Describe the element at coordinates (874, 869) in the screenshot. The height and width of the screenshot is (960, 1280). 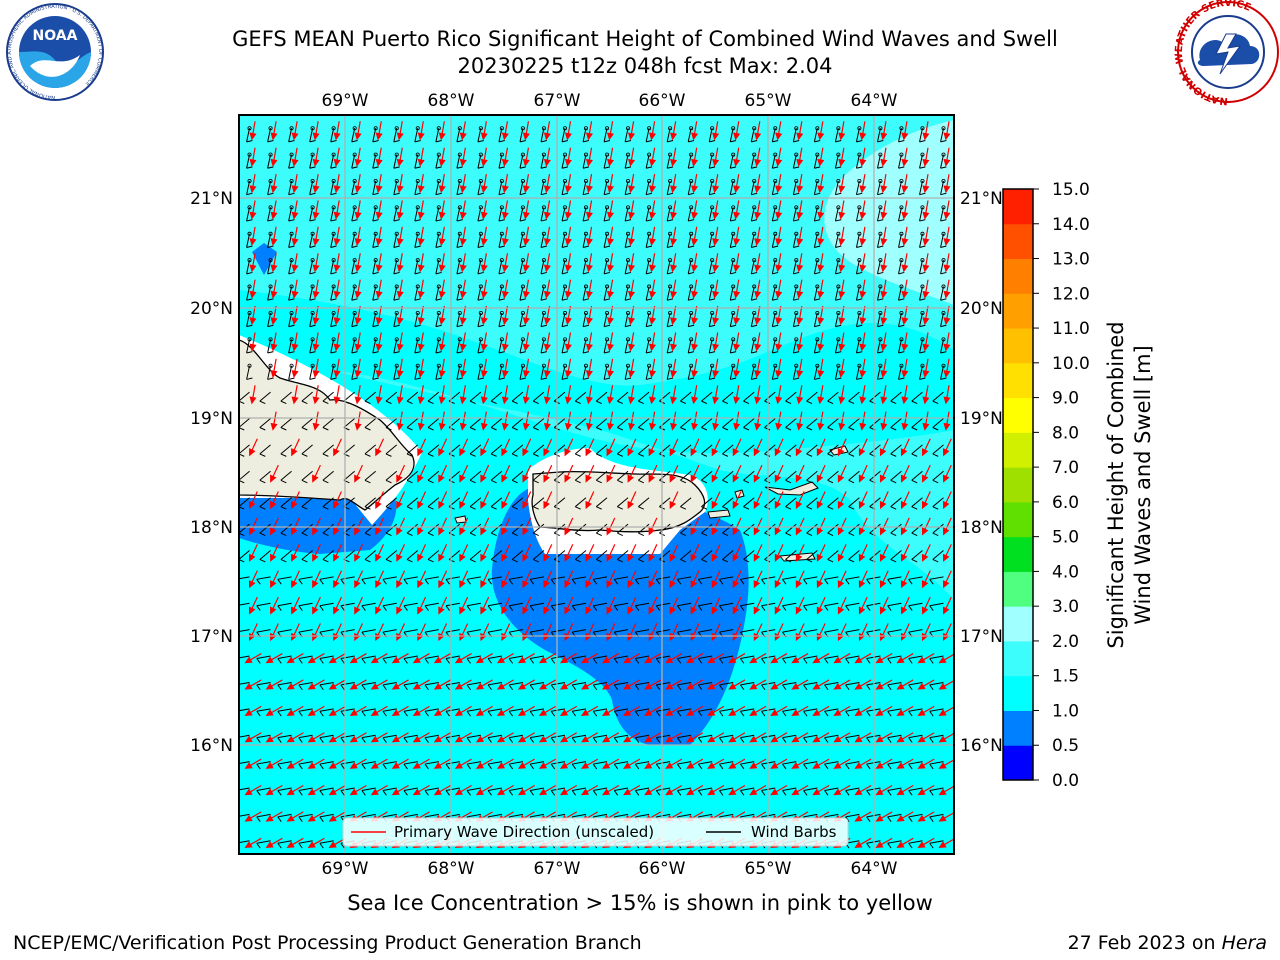
I see `lon-label: 64°W` at that location.